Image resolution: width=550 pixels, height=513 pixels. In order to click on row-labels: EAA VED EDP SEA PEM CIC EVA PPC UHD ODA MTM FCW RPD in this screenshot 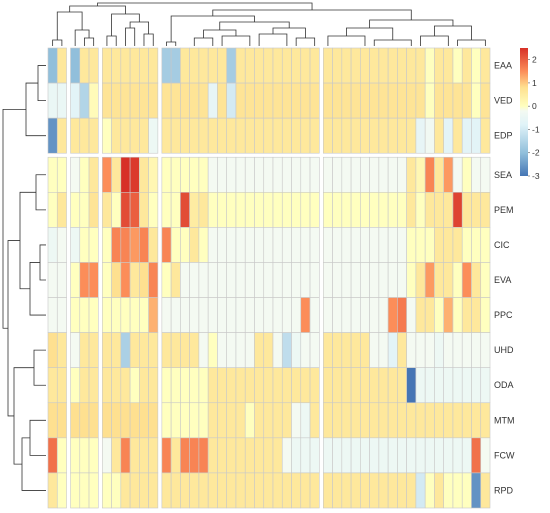, I will do `click(504, 278)`.